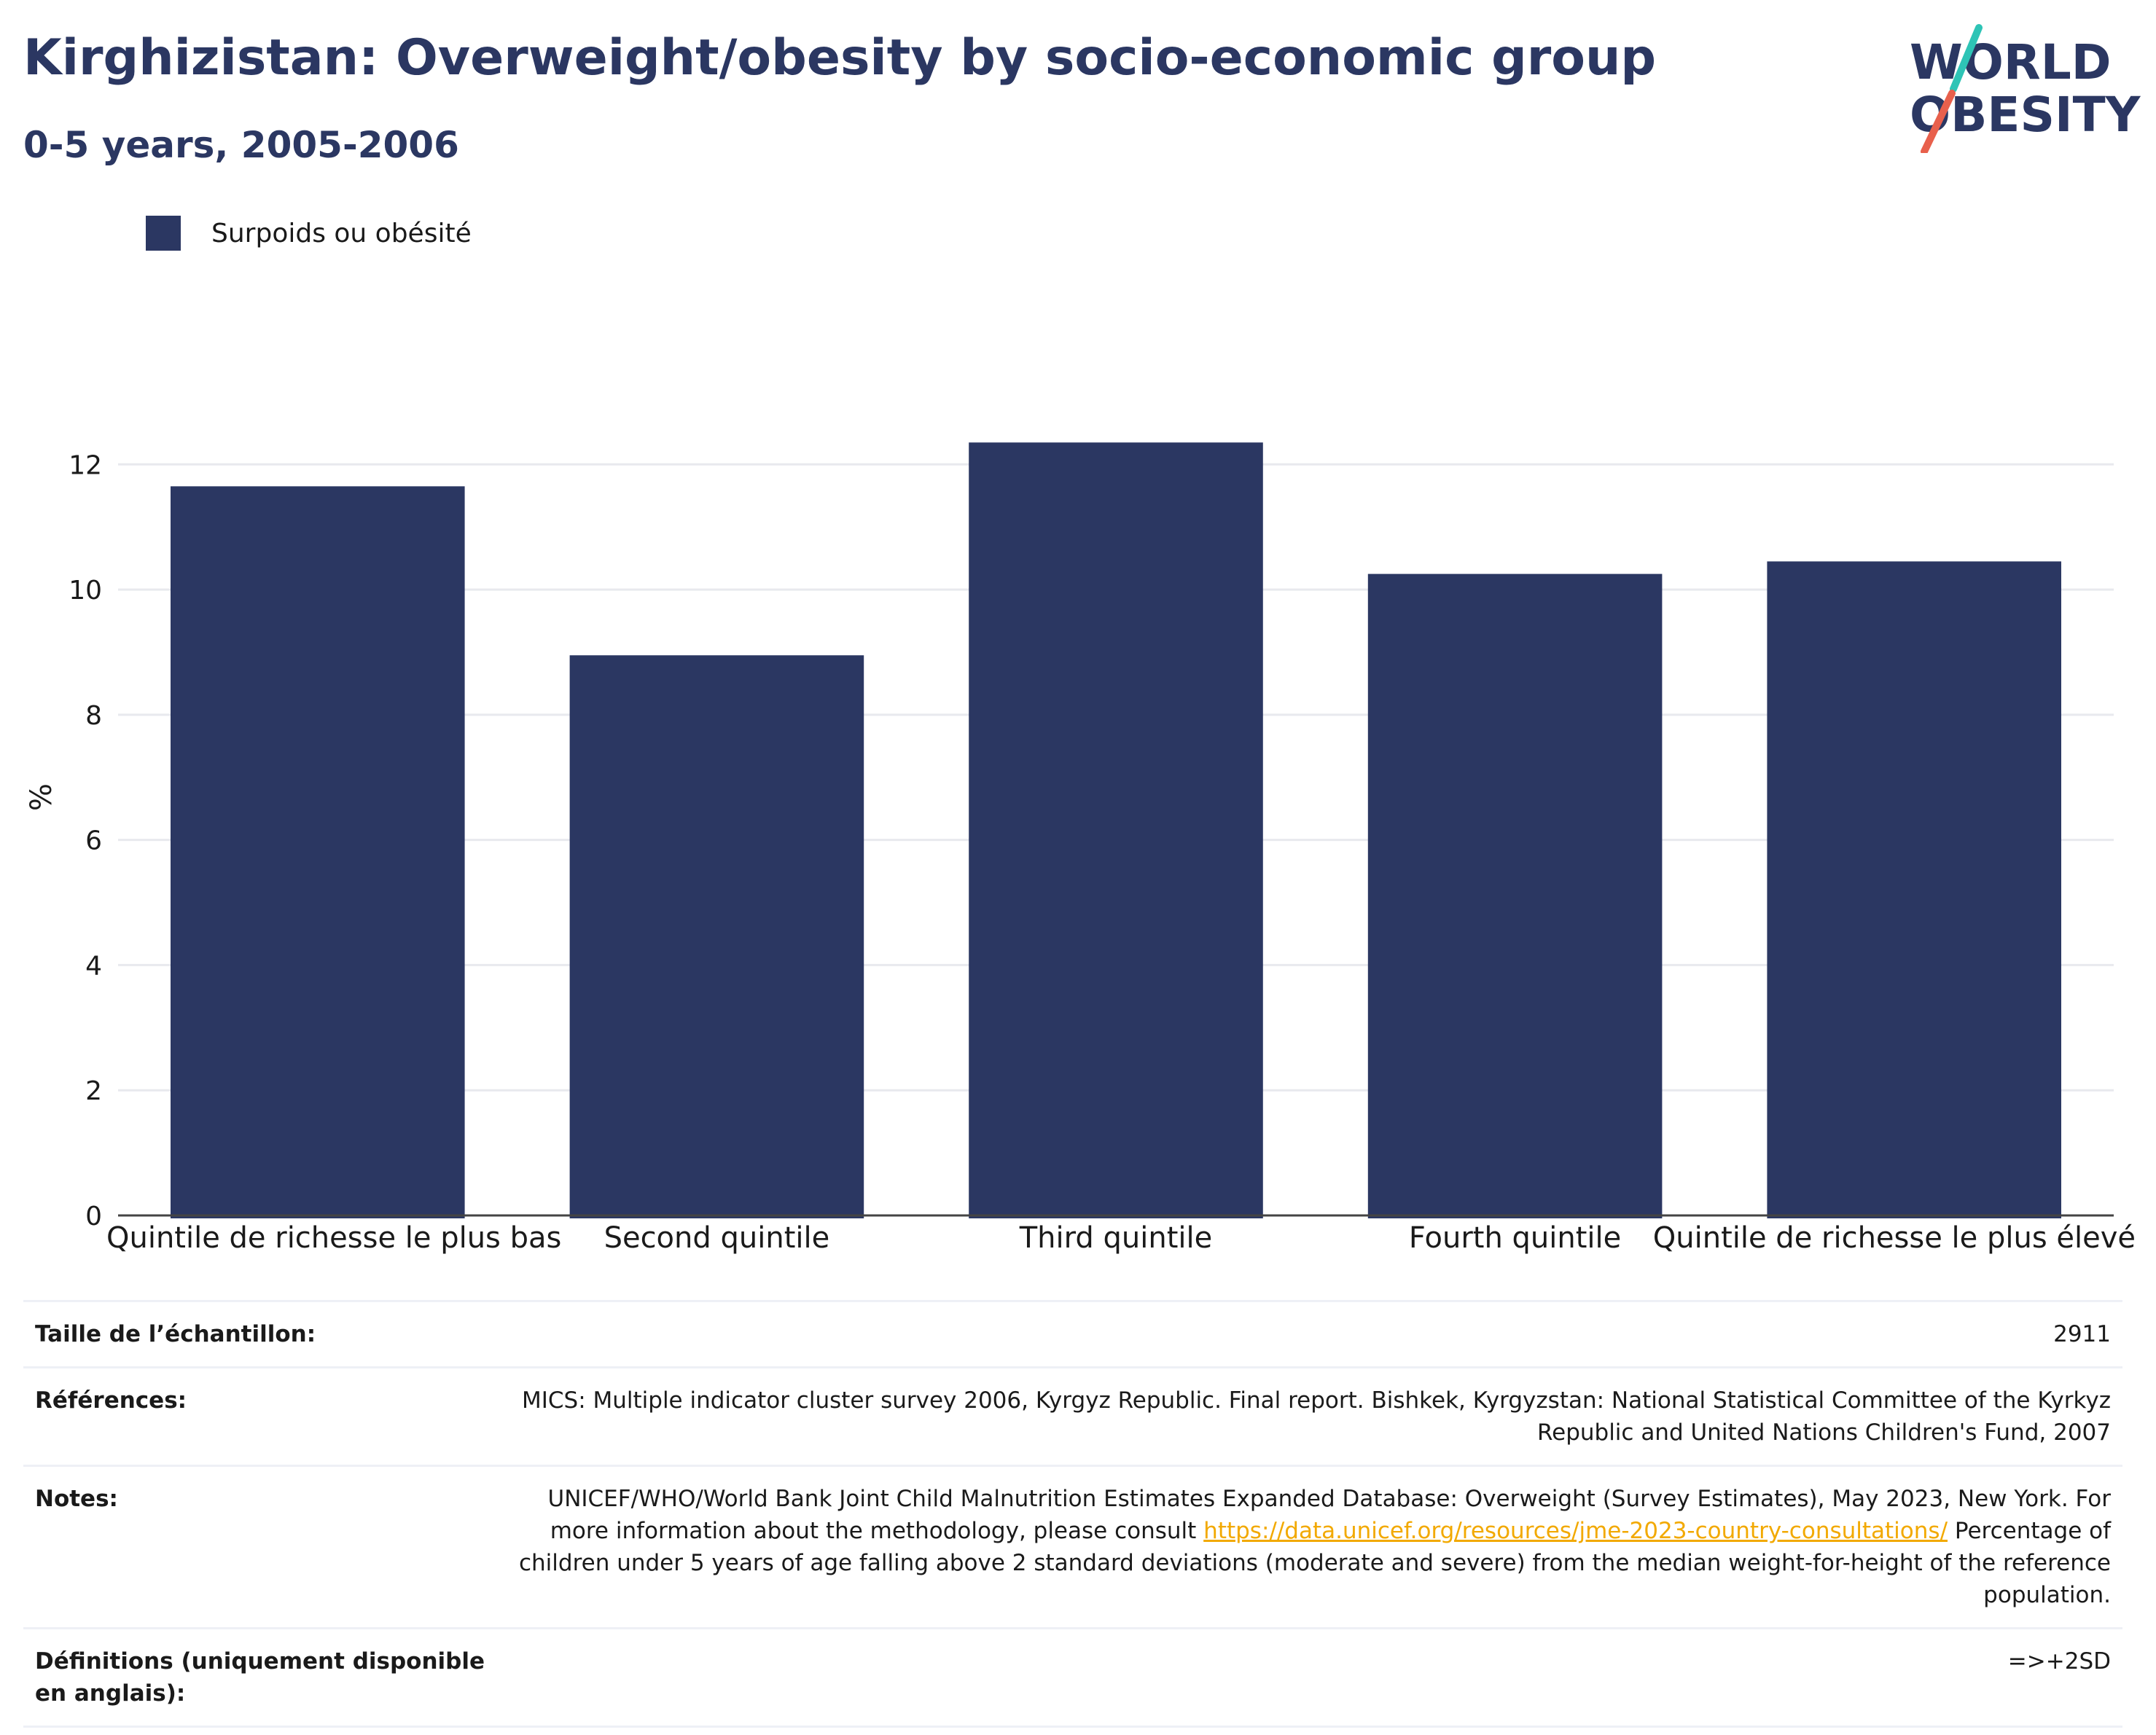  Describe the element at coordinates (94, 841) in the screenshot. I see `y-tick-label-6: 6` at that location.